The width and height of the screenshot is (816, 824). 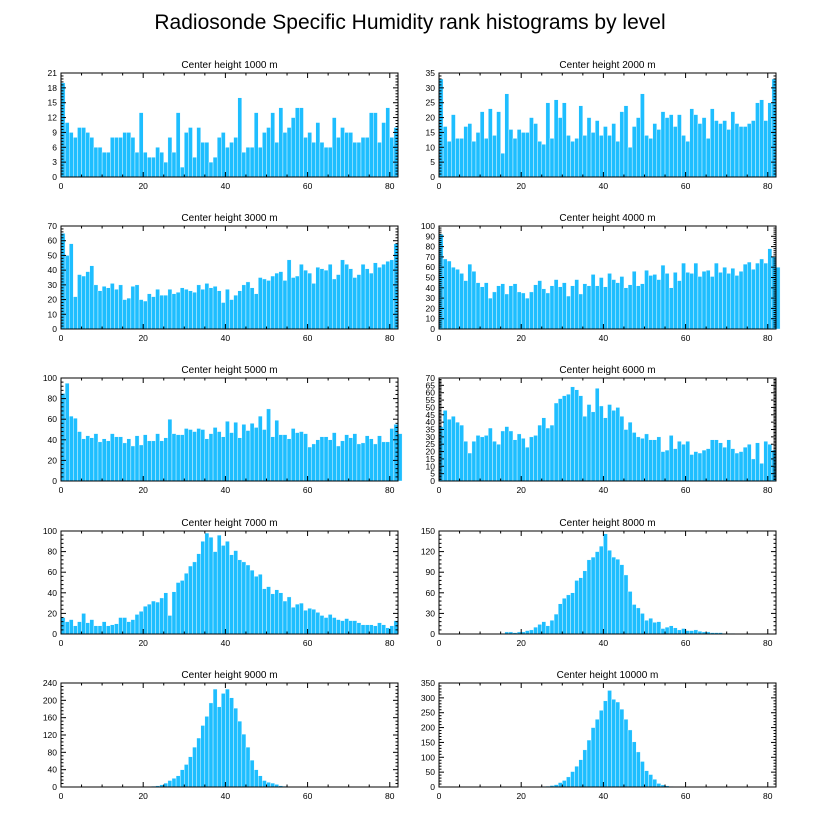 What do you see at coordinates (431, 73) in the screenshot?
I see `y-tick-label: 35` at bounding box center [431, 73].